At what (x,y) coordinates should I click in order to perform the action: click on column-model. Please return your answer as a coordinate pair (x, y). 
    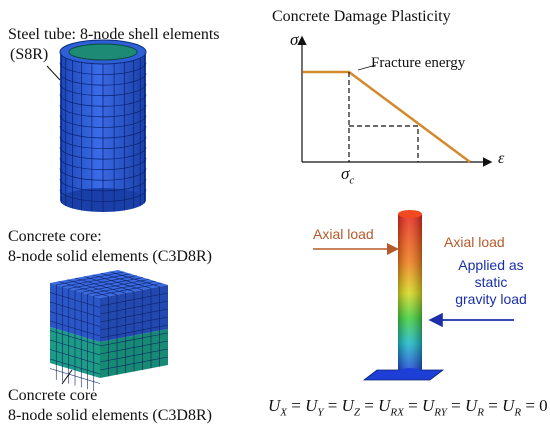
    Looking at the image, I should click on (403, 295).